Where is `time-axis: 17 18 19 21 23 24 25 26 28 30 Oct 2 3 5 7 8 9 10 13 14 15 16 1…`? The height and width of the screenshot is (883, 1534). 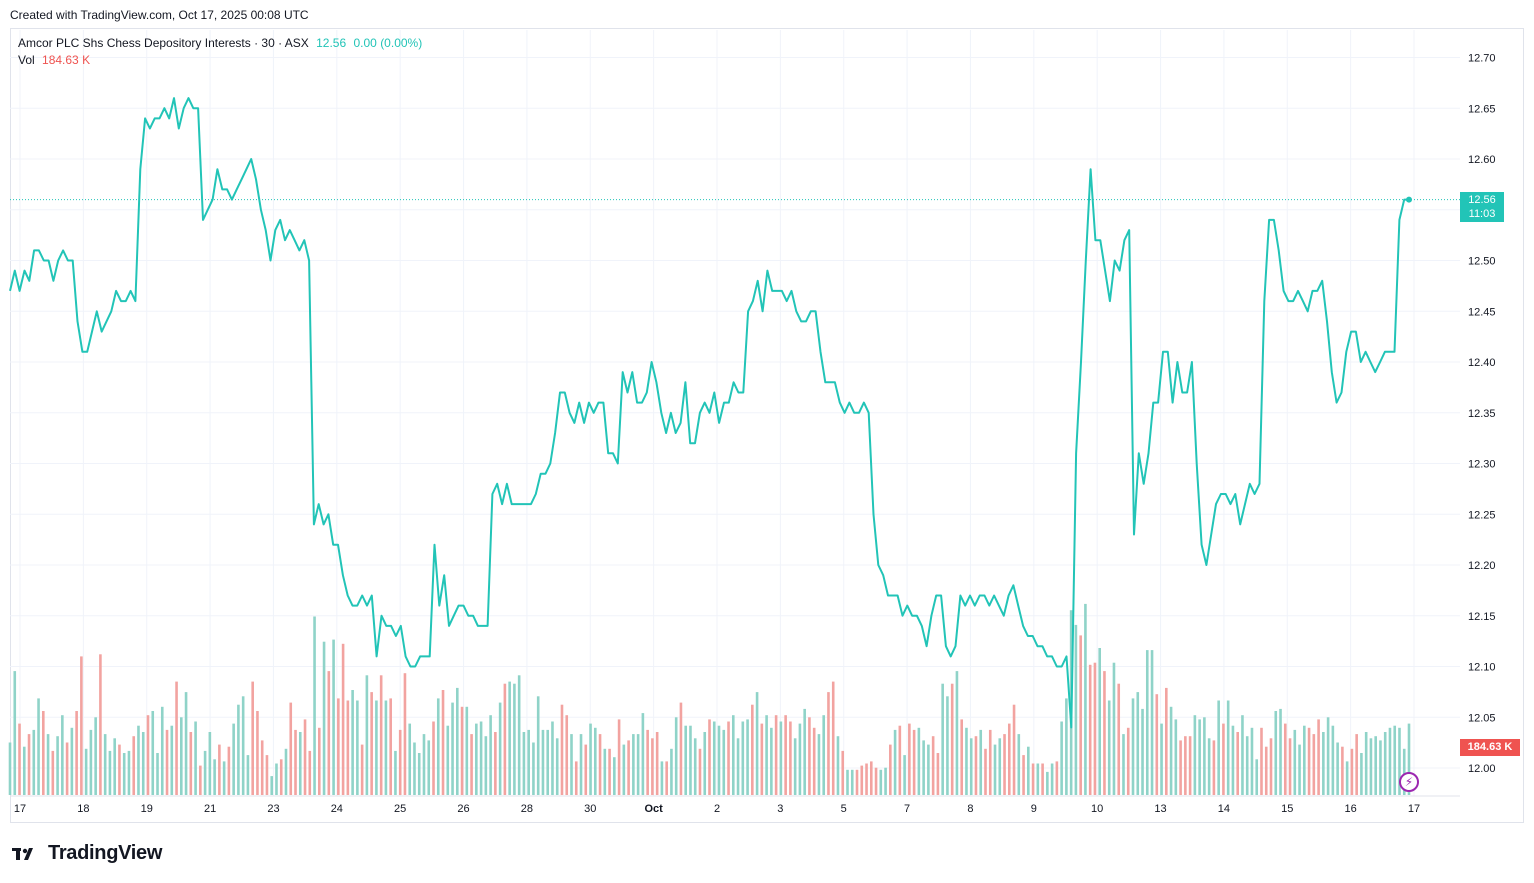
time-axis: 17 18 19 21 23 24 25 26 28 30 Oct 2 3 5 7 8 9 10 13 14 15 16 1… is located at coordinates (735, 805).